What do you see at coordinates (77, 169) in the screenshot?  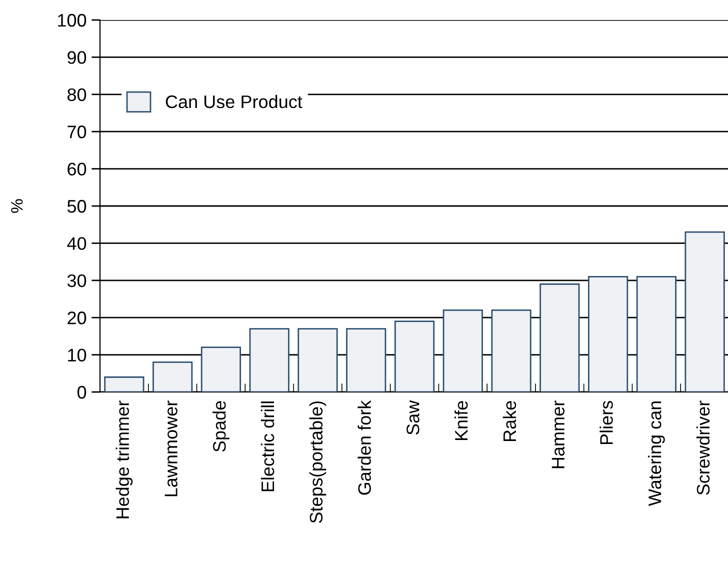 I see `y-tick-label: 60` at bounding box center [77, 169].